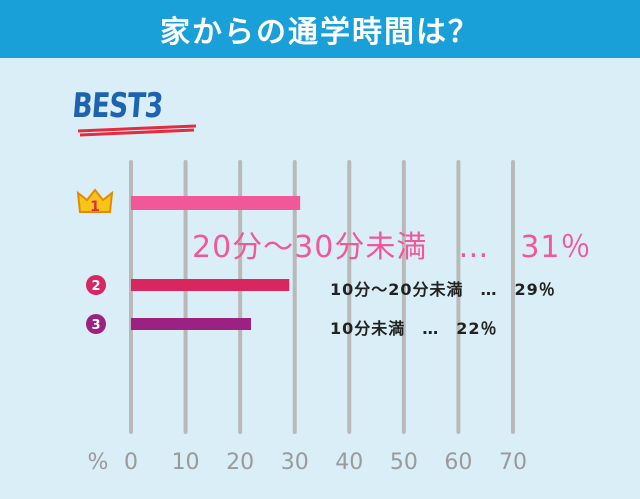 The width and height of the screenshot is (640, 499). I want to click on data-label-rank1: 20分～30分未満 … 31％, so click(392, 247).